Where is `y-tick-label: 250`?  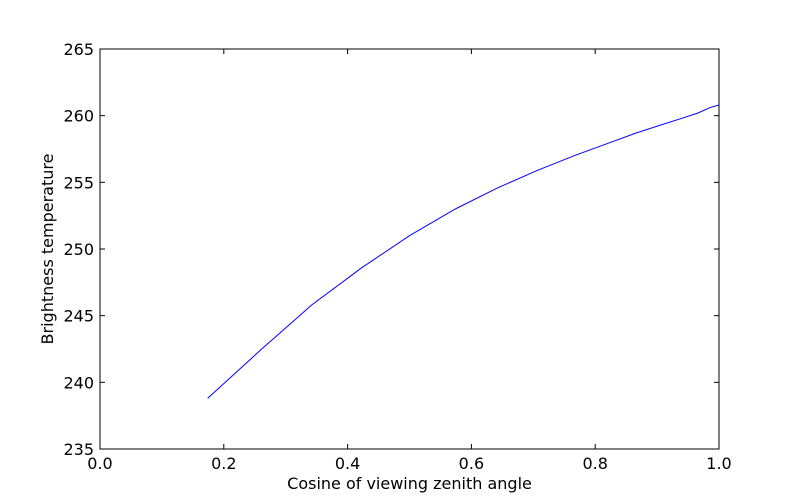 y-tick-label: 250 is located at coordinates (78, 249).